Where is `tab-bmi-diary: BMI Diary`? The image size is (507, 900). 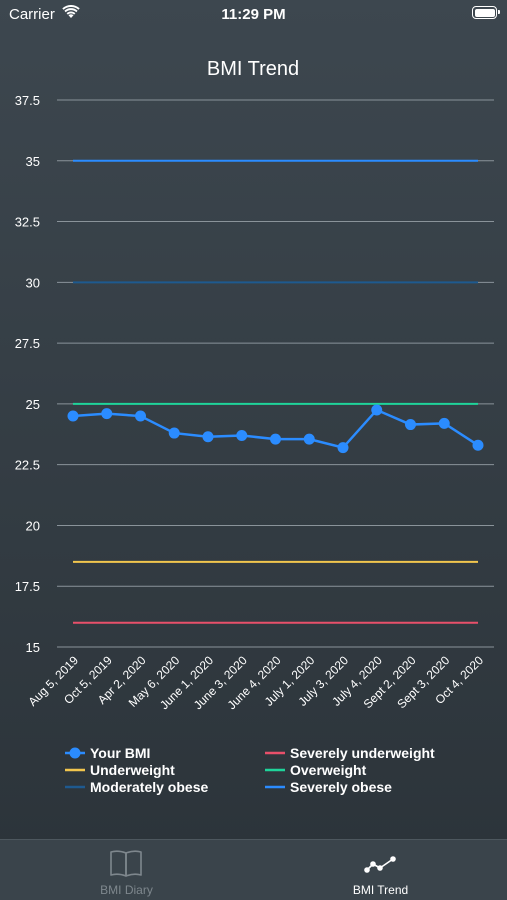 tab-bmi-diary: BMI Diary is located at coordinates (126, 870).